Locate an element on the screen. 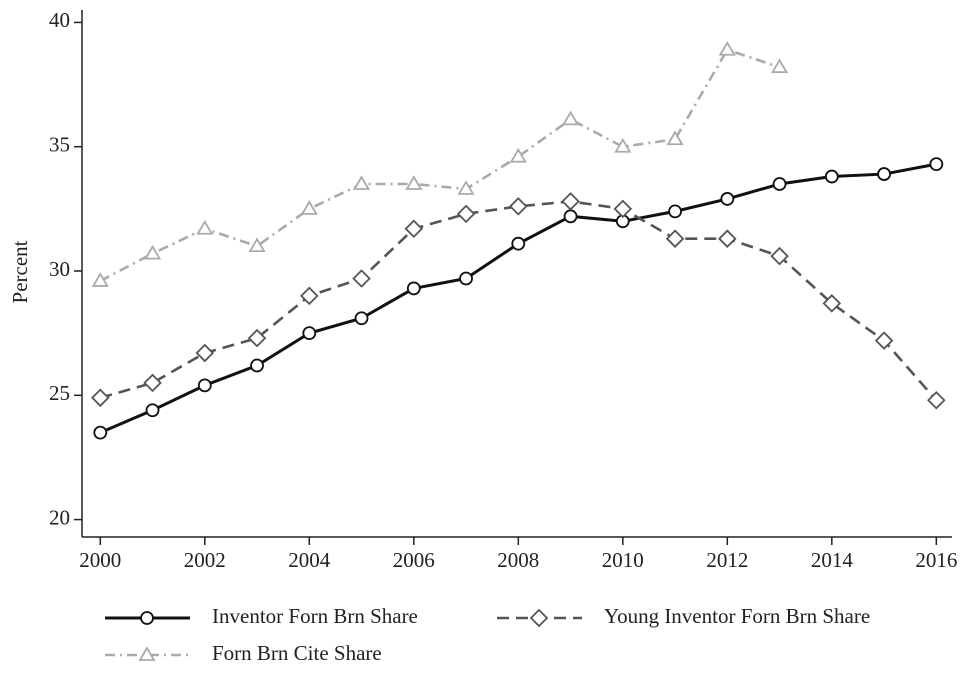 Image resolution: width=967 pixels, height=674 pixels. x-tick-label: 2008 is located at coordinates (518, 560).